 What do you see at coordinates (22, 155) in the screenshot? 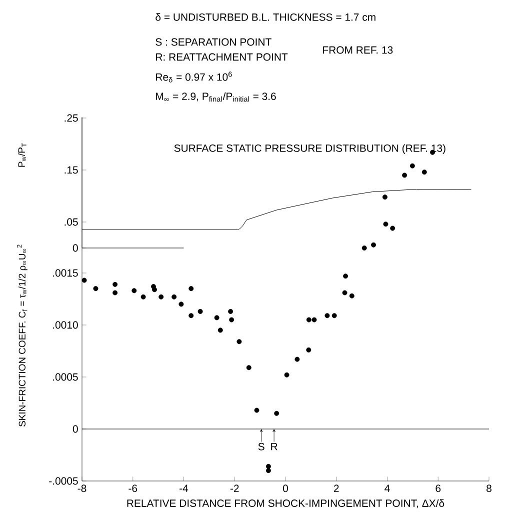
I see `y-axis-title: P$_{w}$/P$_{T}$` at bounding box center [22, 155].